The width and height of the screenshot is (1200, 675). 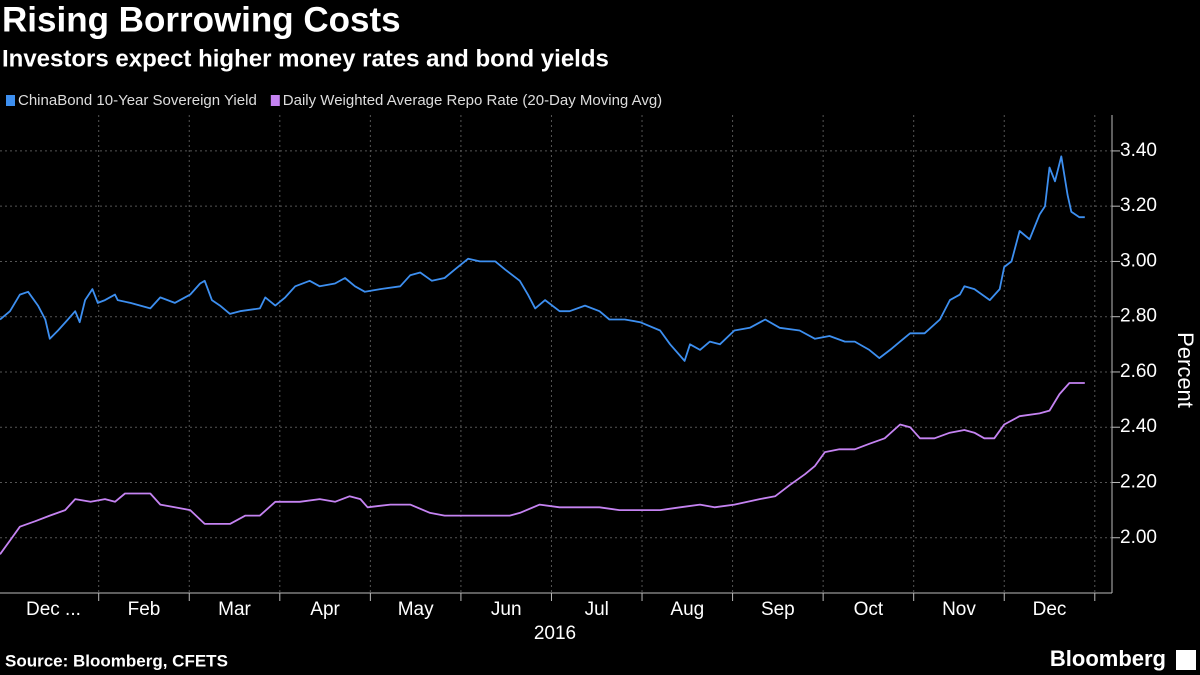 What do you see at coordinates (1138, 260) in the screenshot?
I see `y-tick-label: 3.00` at bounding box center [1138, 260].